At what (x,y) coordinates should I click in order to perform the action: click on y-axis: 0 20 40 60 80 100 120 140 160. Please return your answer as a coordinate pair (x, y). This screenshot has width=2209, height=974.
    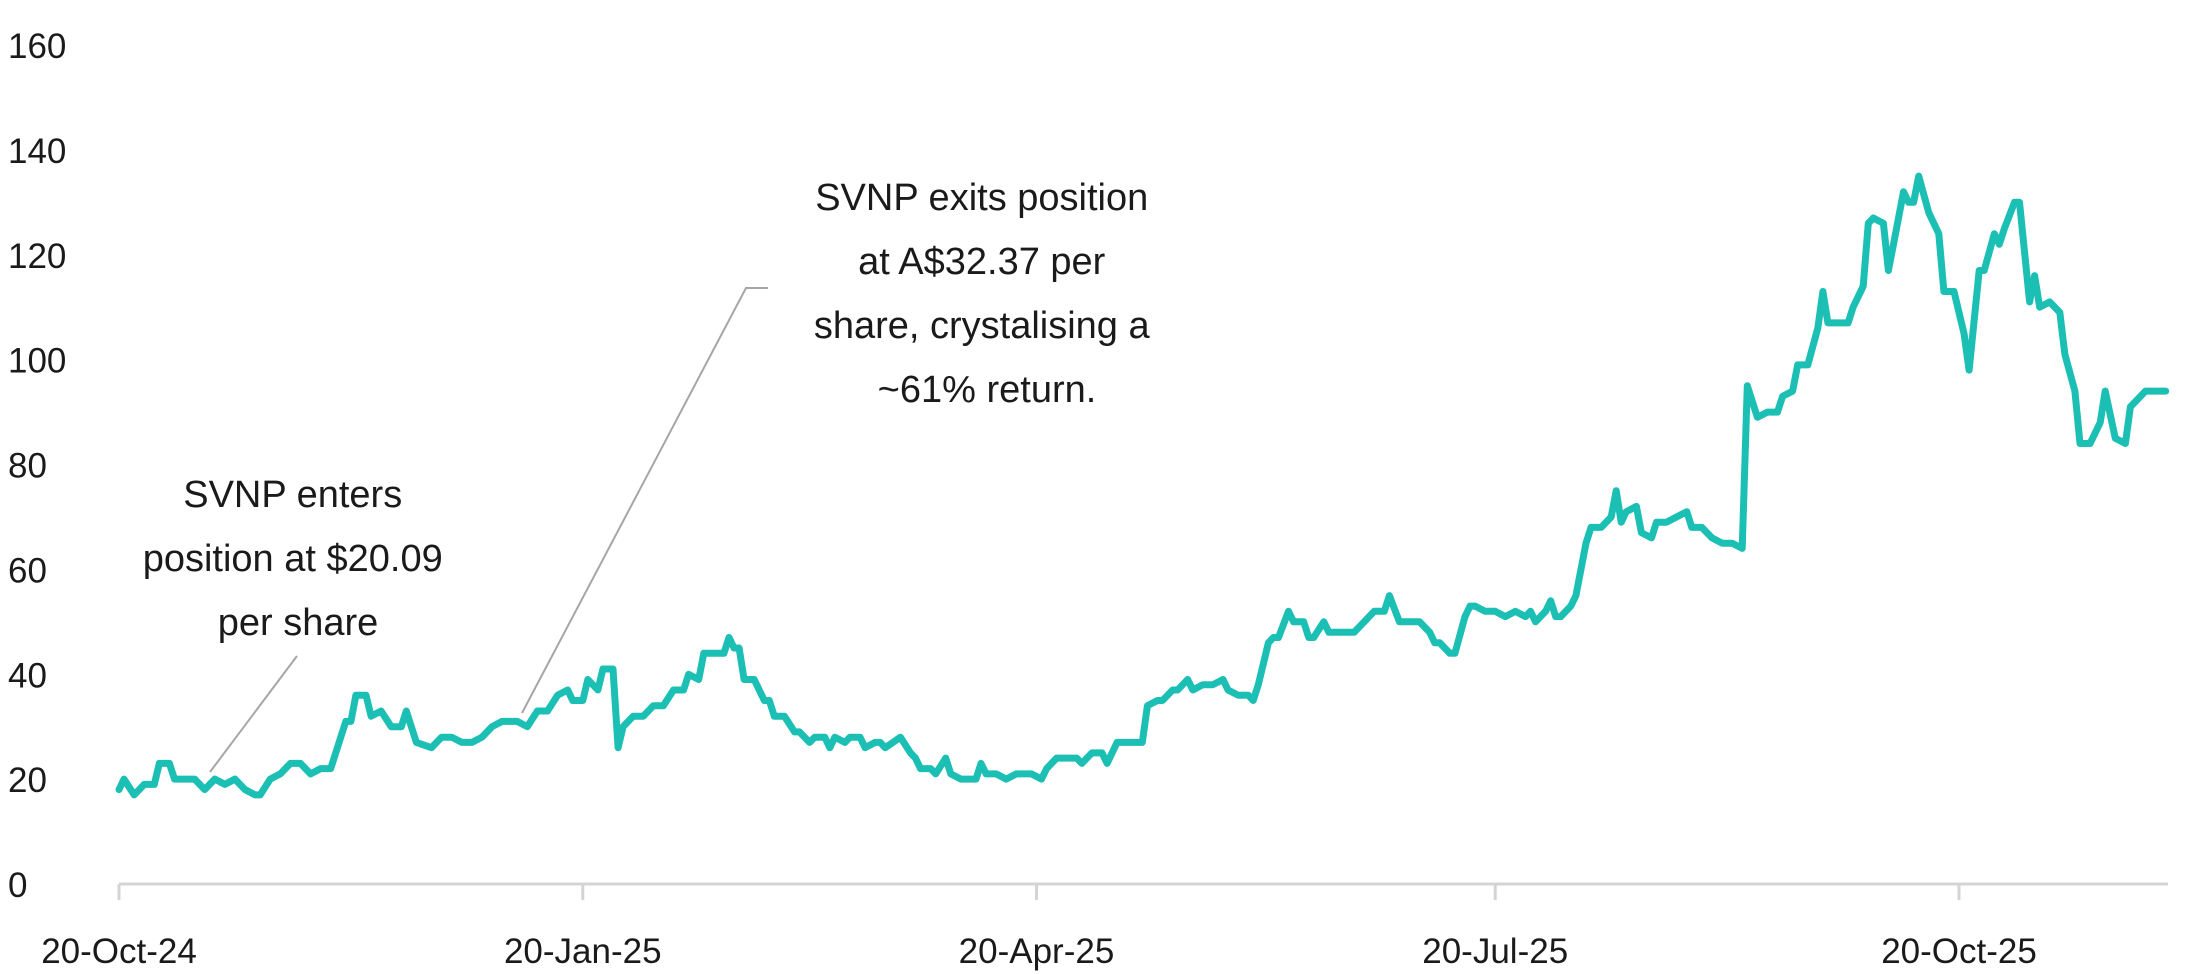
    Looking at the image, I should click on (37, 466).